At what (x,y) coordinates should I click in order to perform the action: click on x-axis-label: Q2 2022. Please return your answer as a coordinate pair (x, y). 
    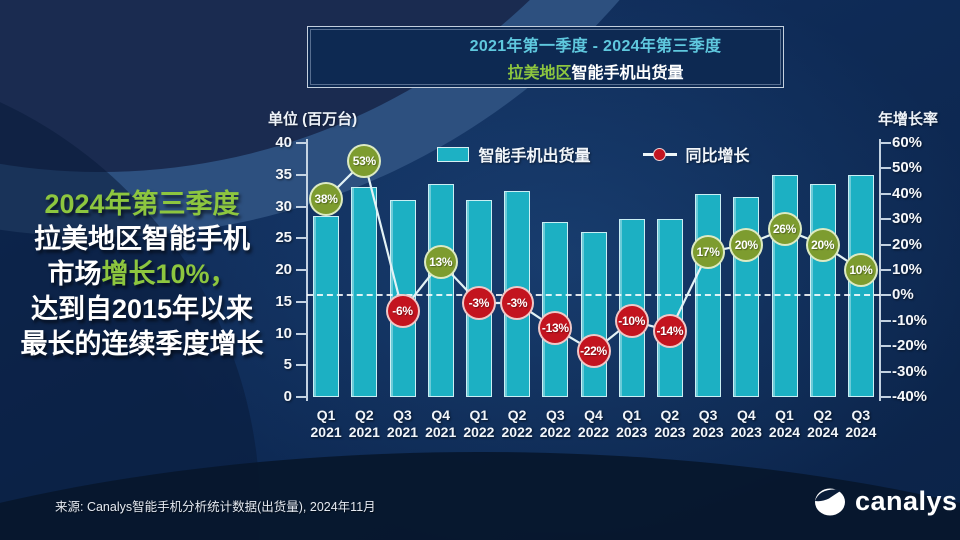
    Looking at the image, I should click on (517, 424).